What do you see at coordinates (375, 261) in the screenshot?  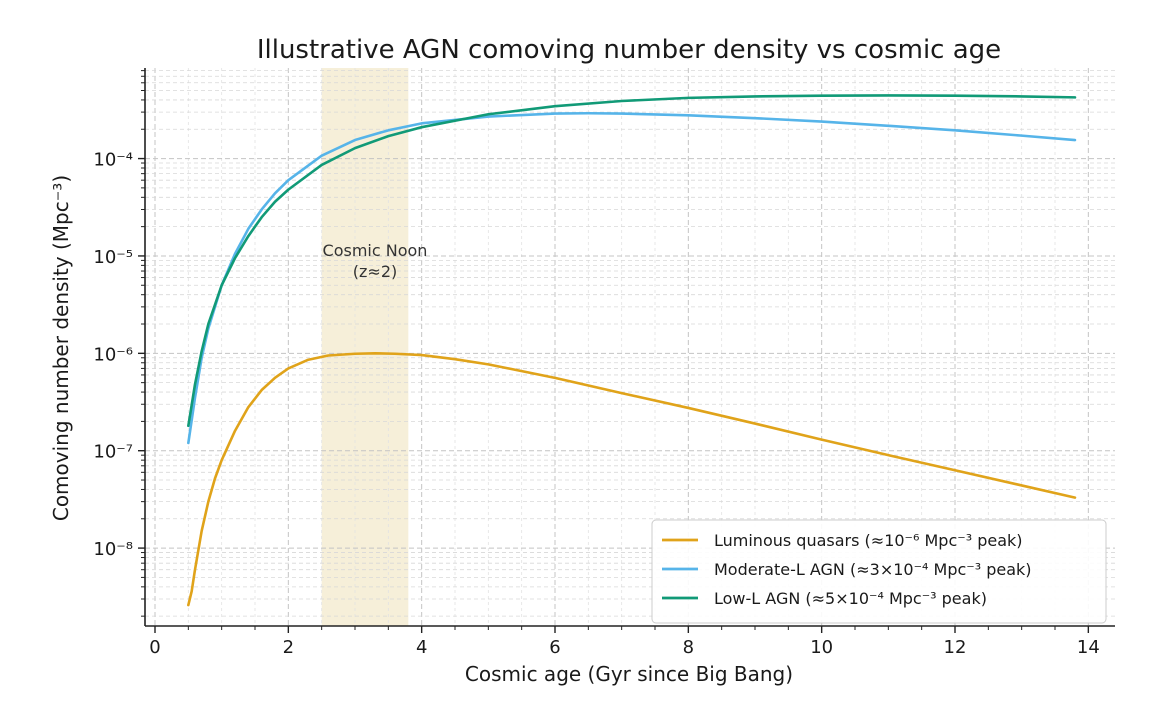 I see `annotation-layer: Cosmic Noon (z≈2)` at bounding box center [375, 261].